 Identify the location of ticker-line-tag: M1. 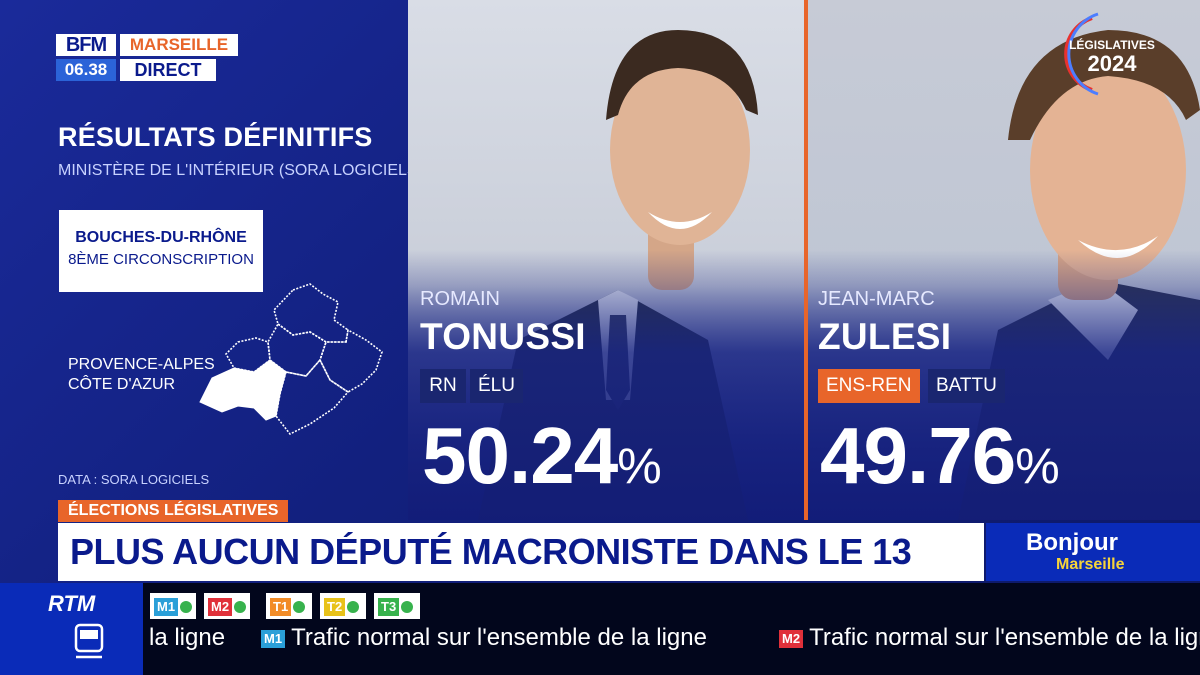
(273, 638).